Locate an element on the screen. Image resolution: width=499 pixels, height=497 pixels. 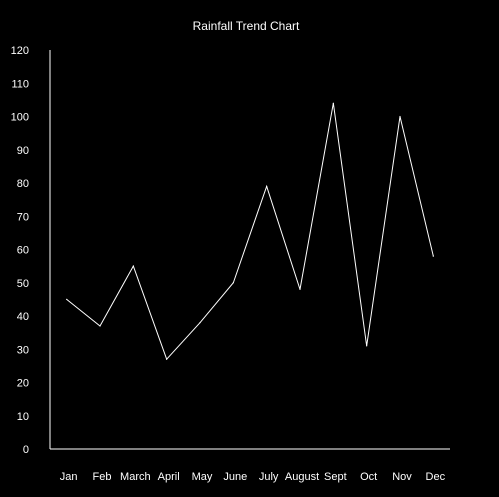
y-tick-label: 70 is located at coordinates (23, 217).